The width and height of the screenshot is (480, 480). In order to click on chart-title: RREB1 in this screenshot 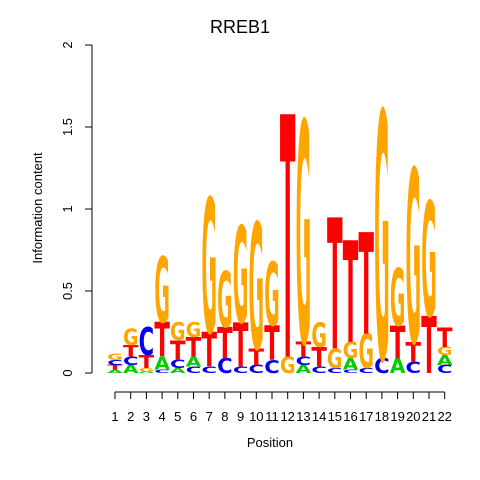, I will do `click(240, 27)`.